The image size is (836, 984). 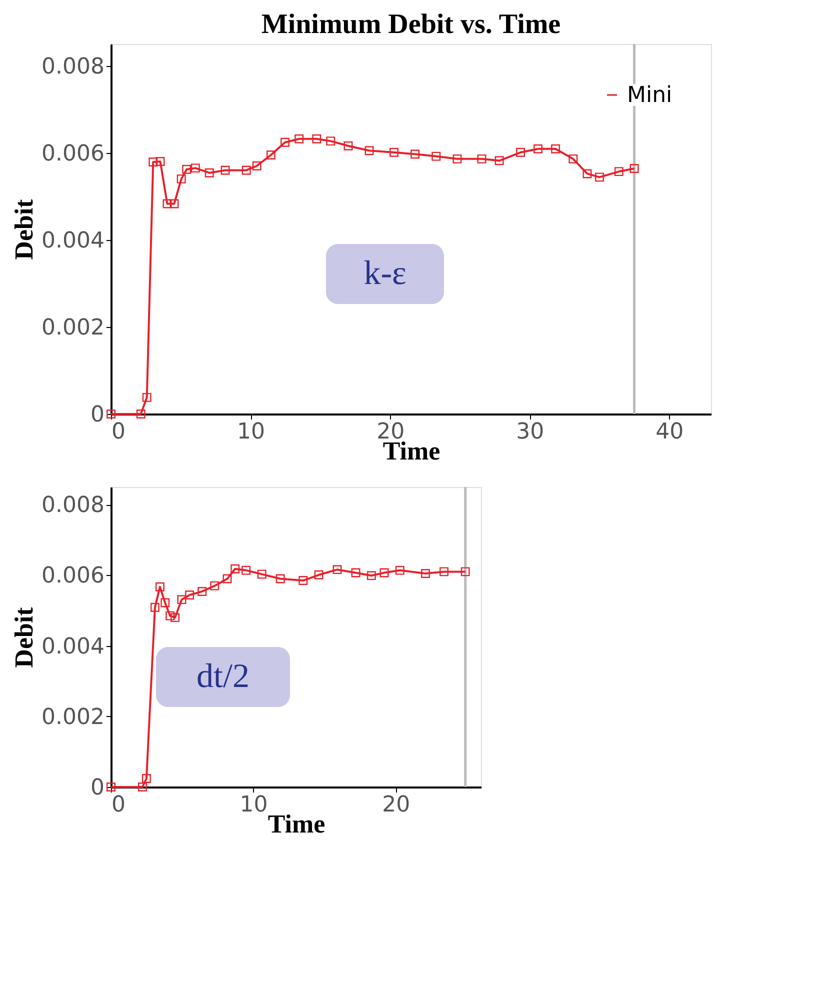 What do you see at coordinates (385, 273) in the screenshot?
I see `annotation: k-ε` at bounding box center [385, 273].